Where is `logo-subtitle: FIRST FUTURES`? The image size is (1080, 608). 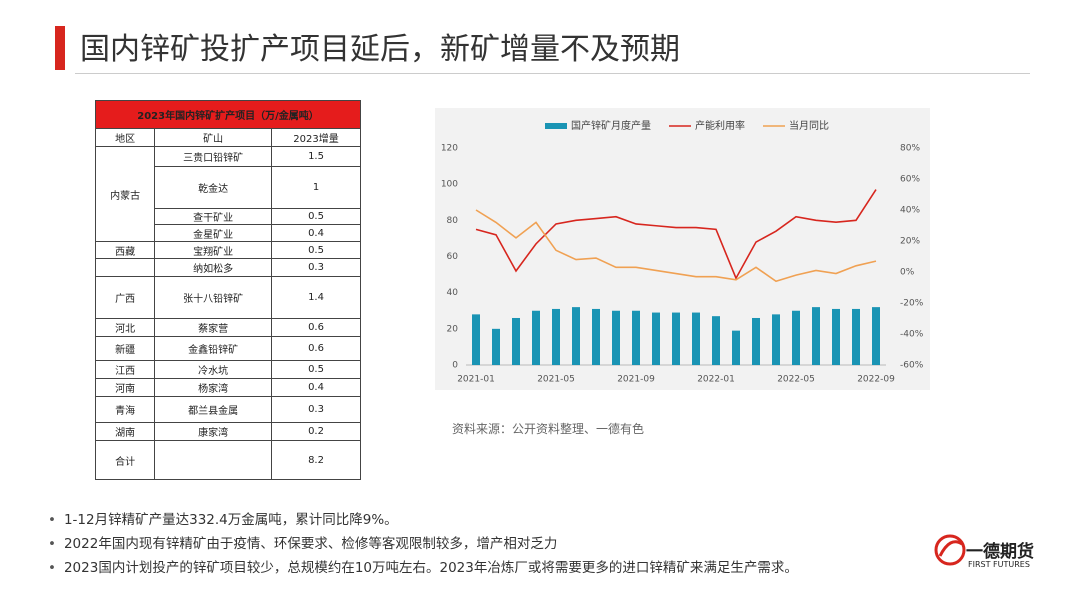 logo-subtitle: FIRST FUTURES is located at coordinates (999, 564).